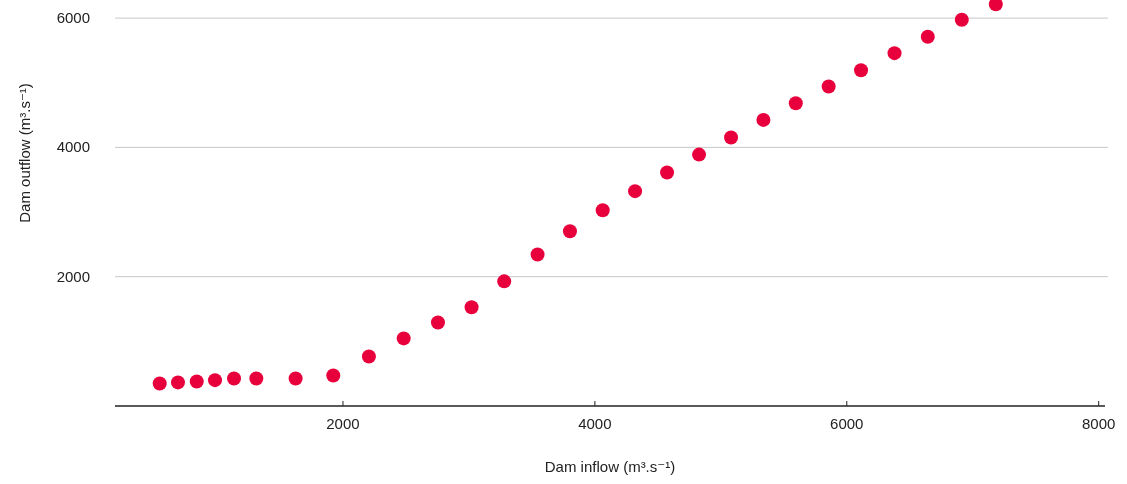 This screenshot has height=484, width=1127. What do you see at coordinates (1099, 423) in the screenshot?
I see `x-tick-label: 8000` at bounding box center [1099, 423].